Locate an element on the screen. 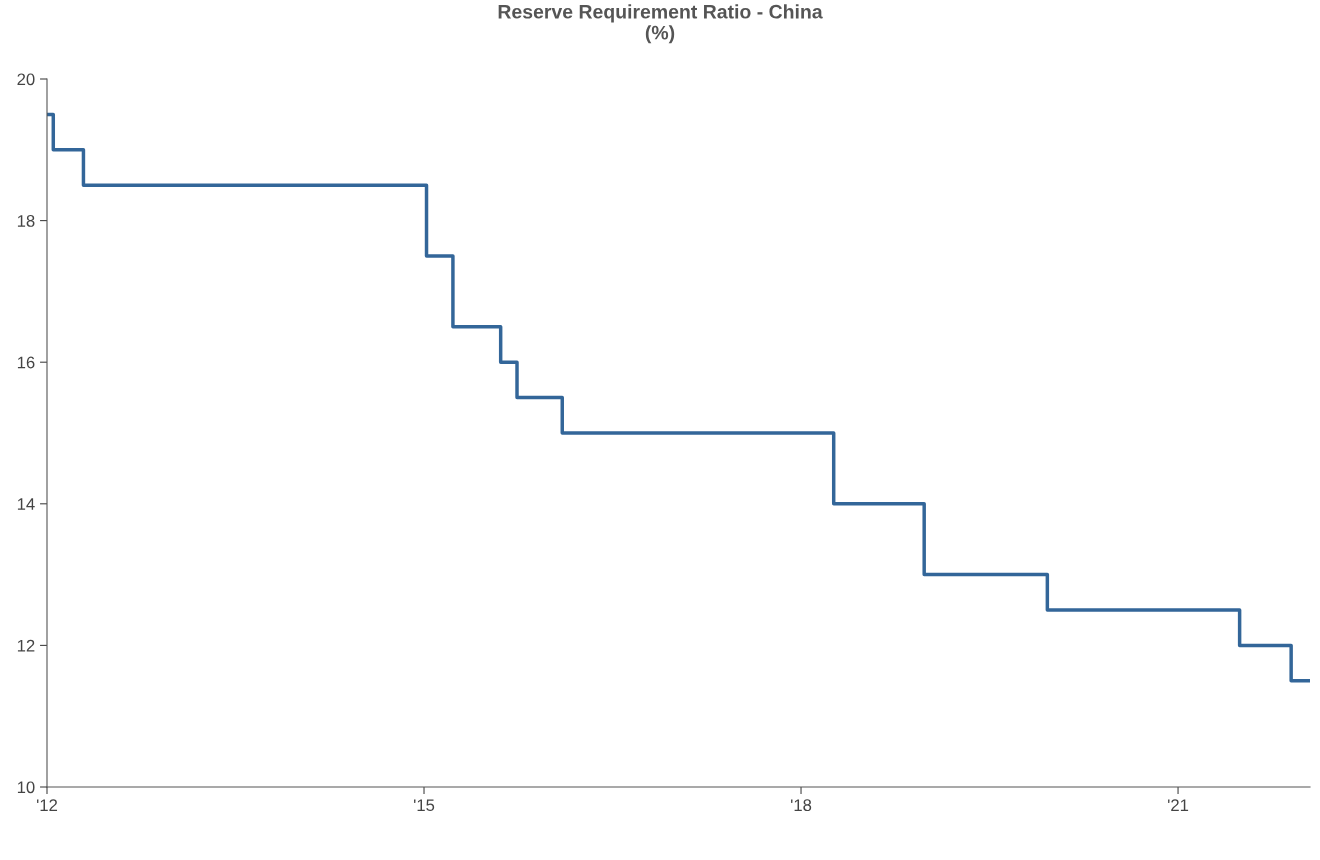  y-tick-label: 18 is located at coordinates (26, 221).